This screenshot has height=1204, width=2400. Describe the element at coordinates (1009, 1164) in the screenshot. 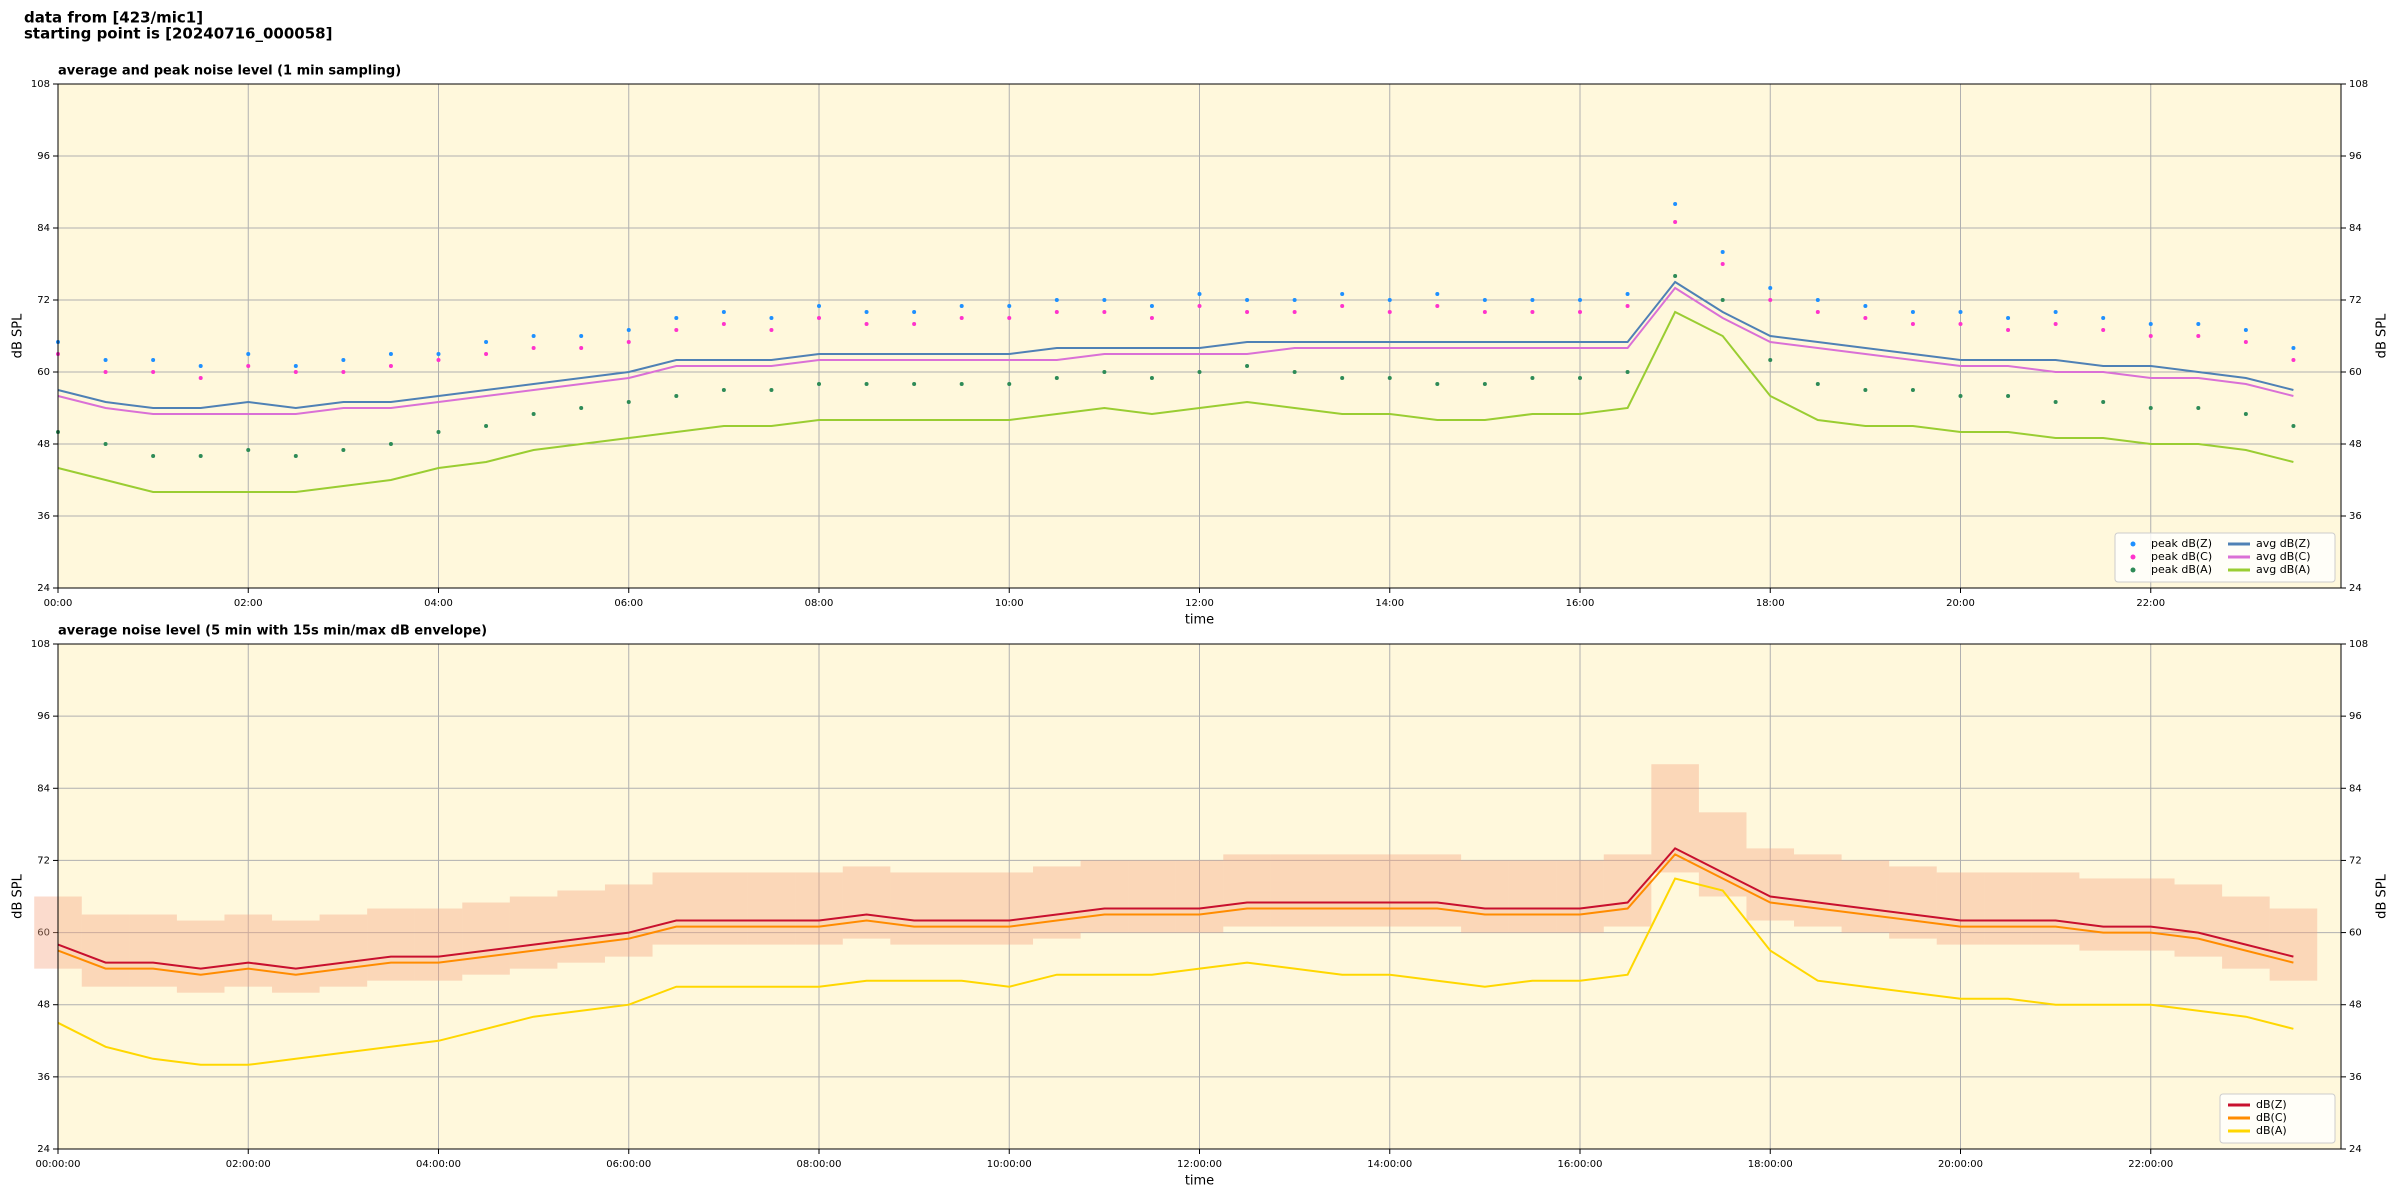

I see `x-tick-label: 10:00:00` at that location.